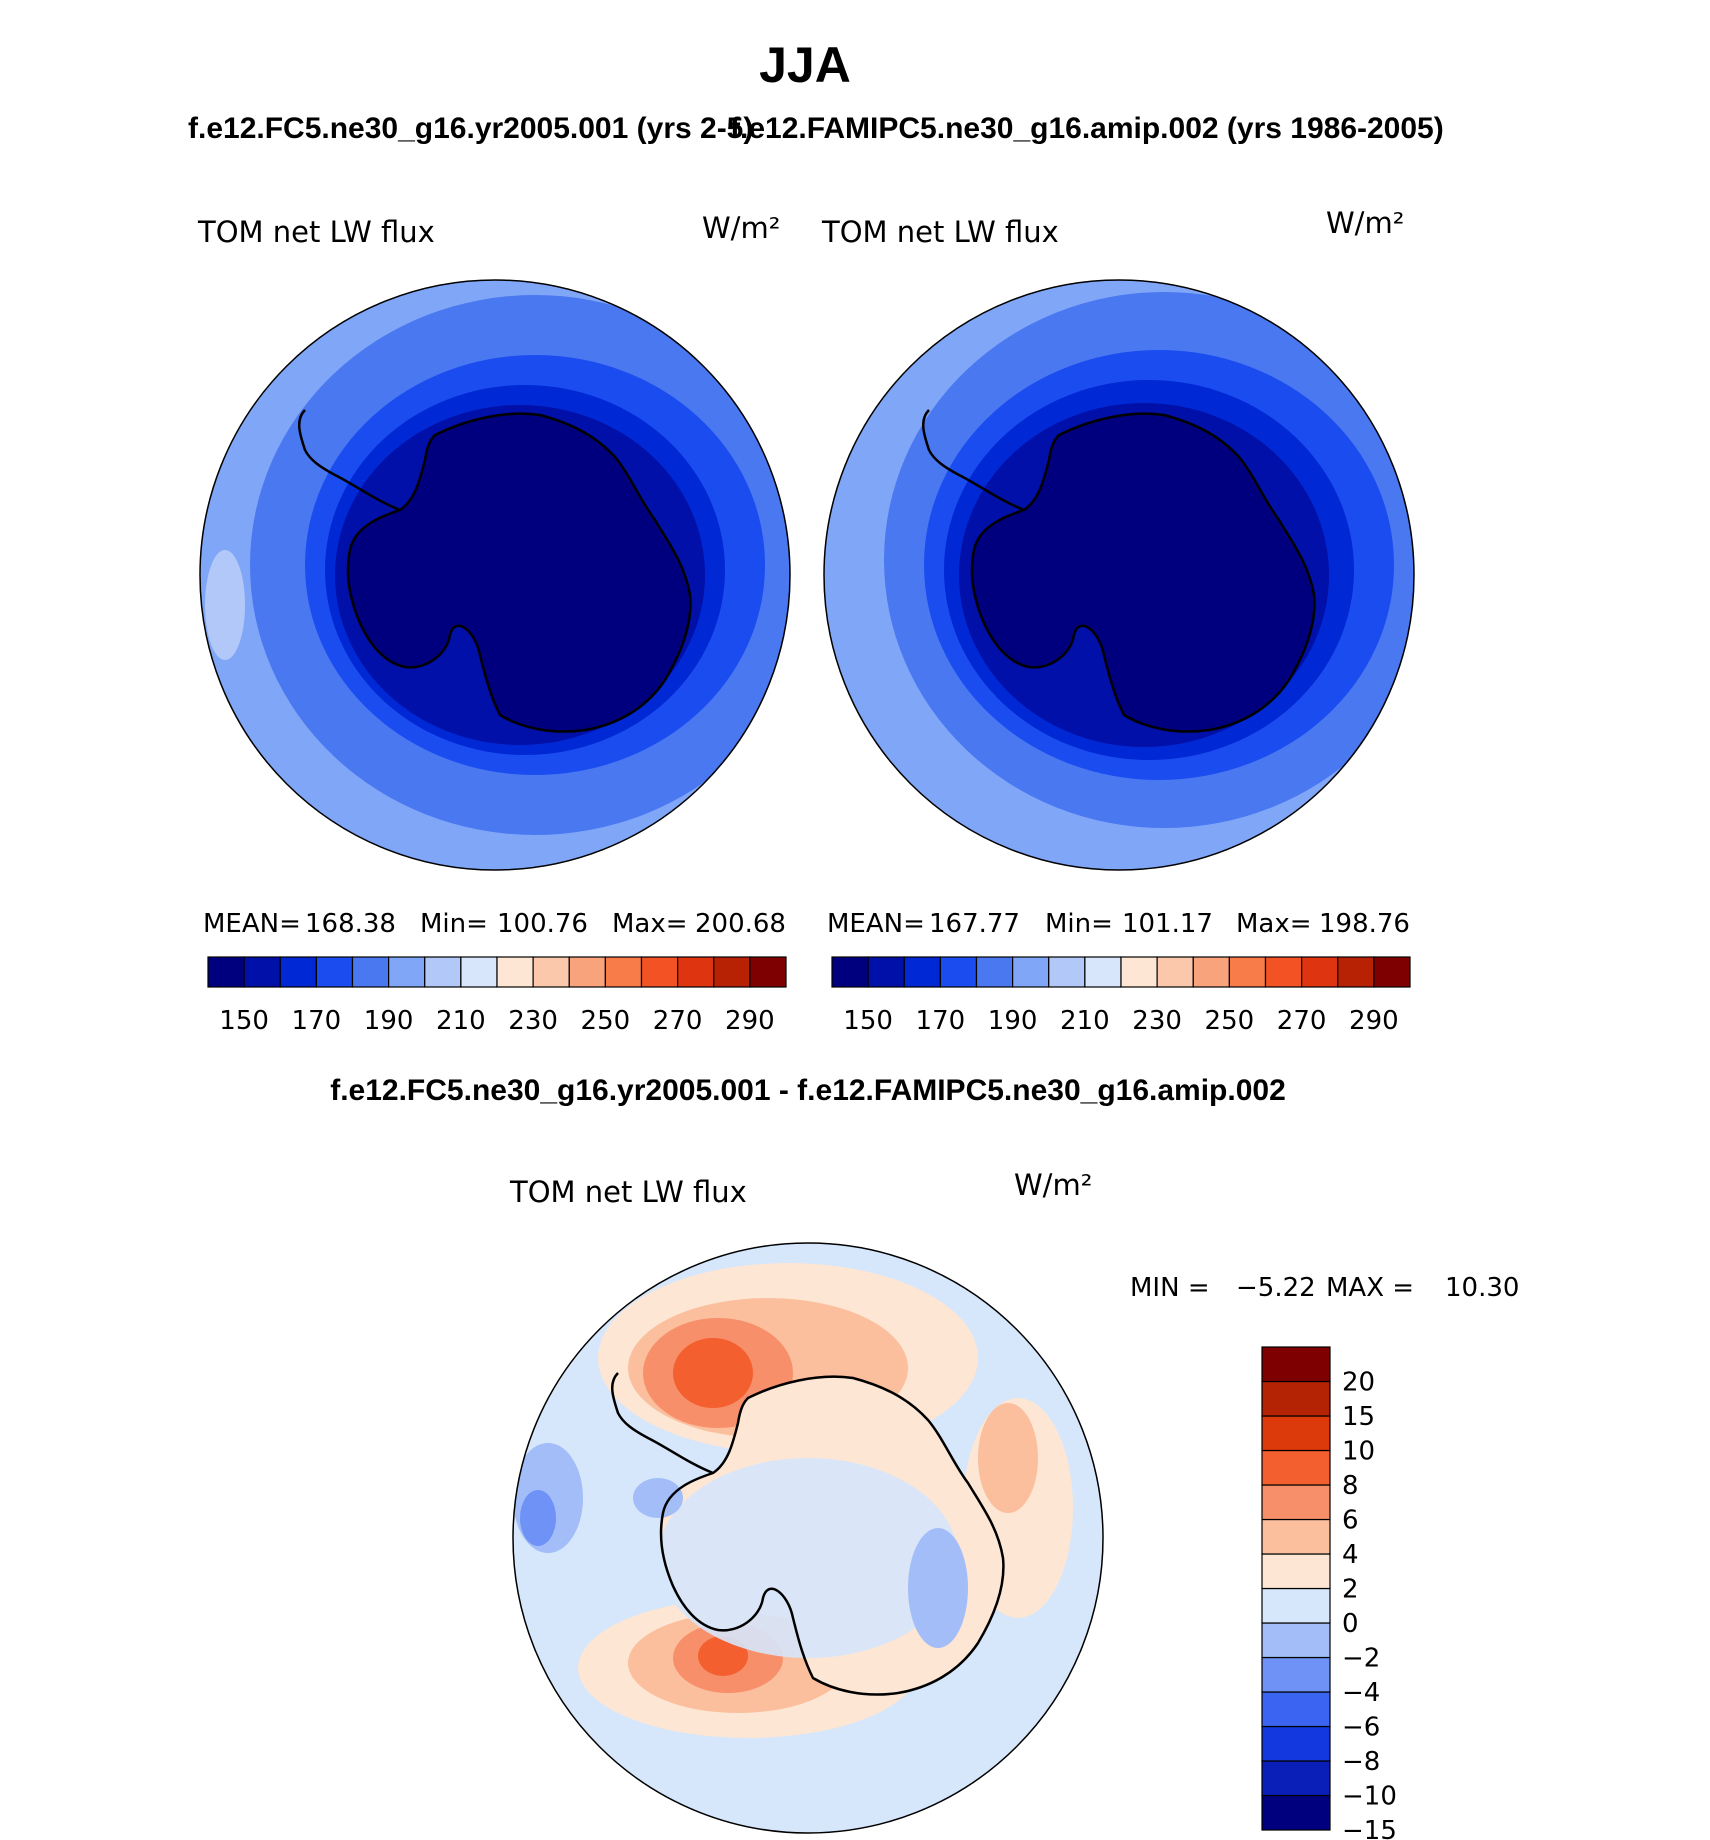  What do you see at coordinates (1079, 924) in the screenshot?
I see `right-min-label: Min=` at bounding box center [1079, 924].